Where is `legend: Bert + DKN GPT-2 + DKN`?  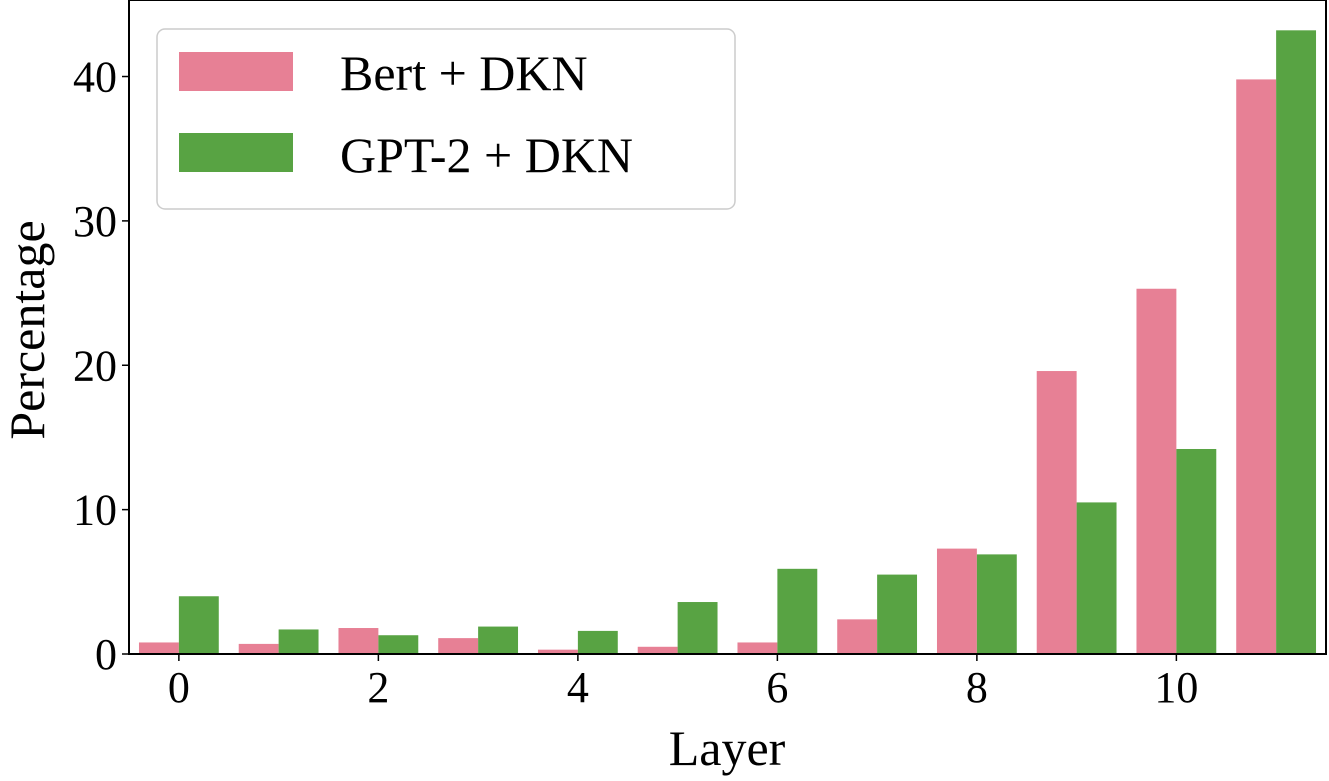
legend: Bert + DKN GPT-2 + DKN is located at coordinates (446, 119).